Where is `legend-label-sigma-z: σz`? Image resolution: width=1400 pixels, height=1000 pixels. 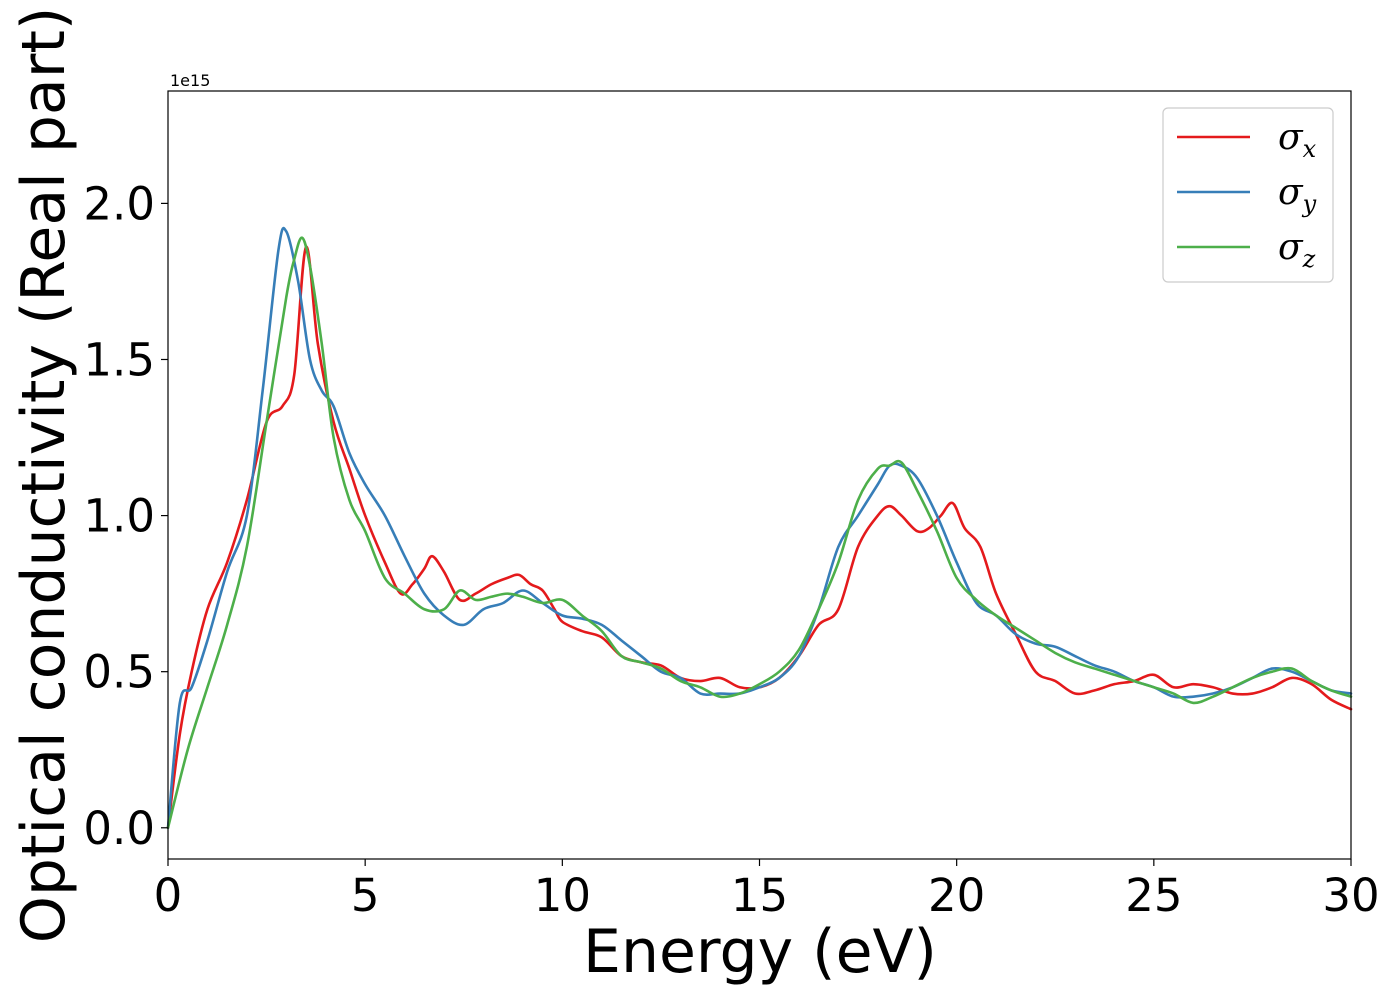 legend-label-sigma-z: σz is located at coordinates (1297, 250).